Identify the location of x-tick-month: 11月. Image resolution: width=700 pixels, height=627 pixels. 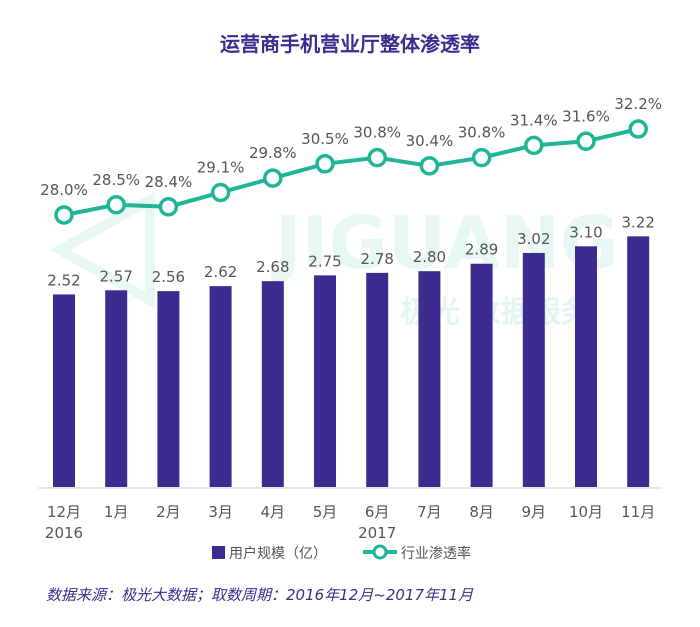
(638, 512).